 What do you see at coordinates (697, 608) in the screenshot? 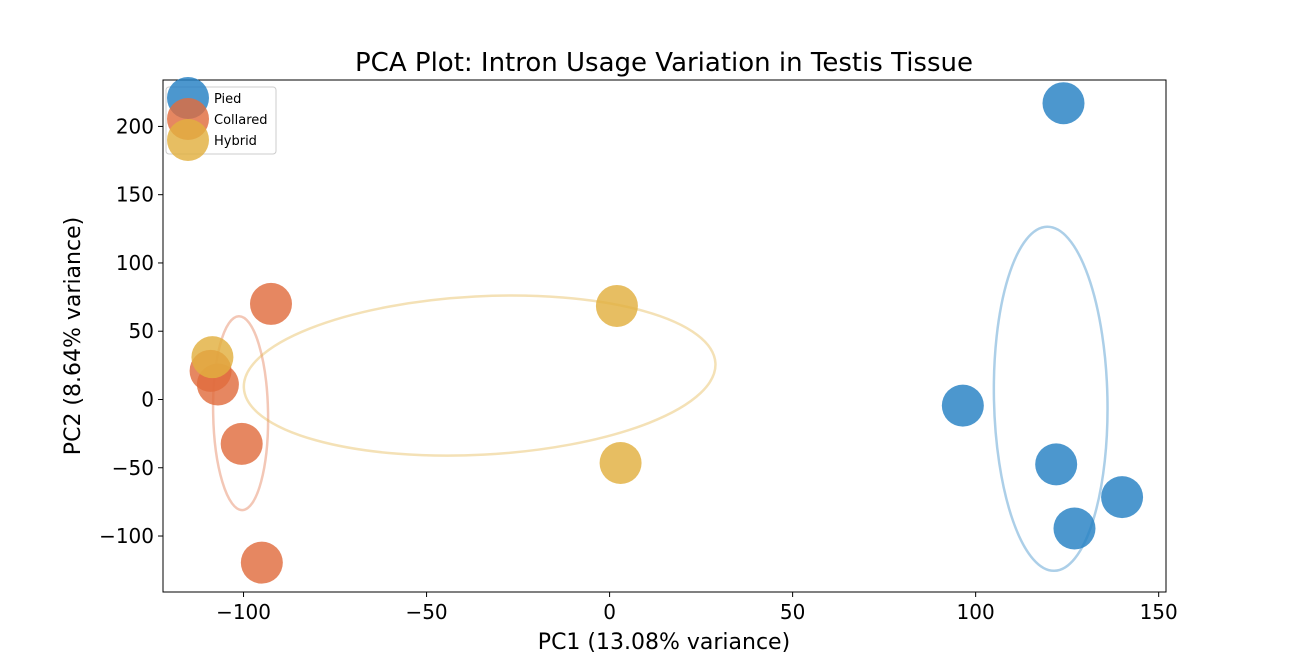
I see `x-axis-ticks: −100 −50 0 50 100 150` at bounding box center [697, 608].